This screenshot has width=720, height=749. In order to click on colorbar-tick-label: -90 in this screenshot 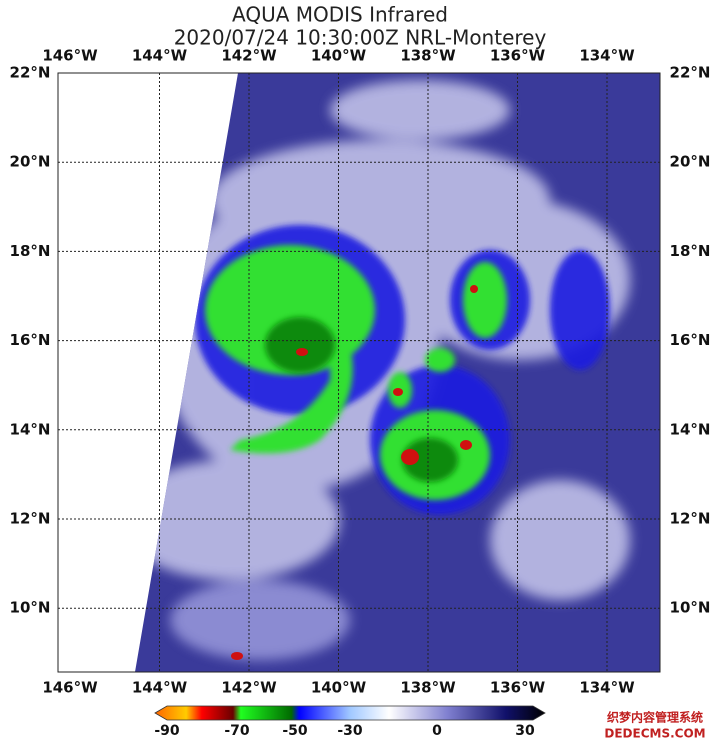, I will do `click(167, 731)`.